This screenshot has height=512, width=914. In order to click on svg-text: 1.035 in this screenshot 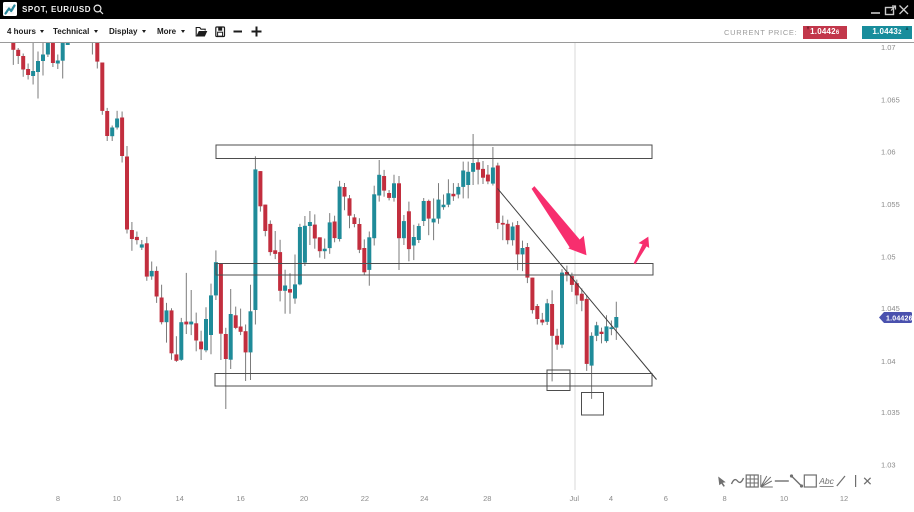, I will do `click(890, 412)`.